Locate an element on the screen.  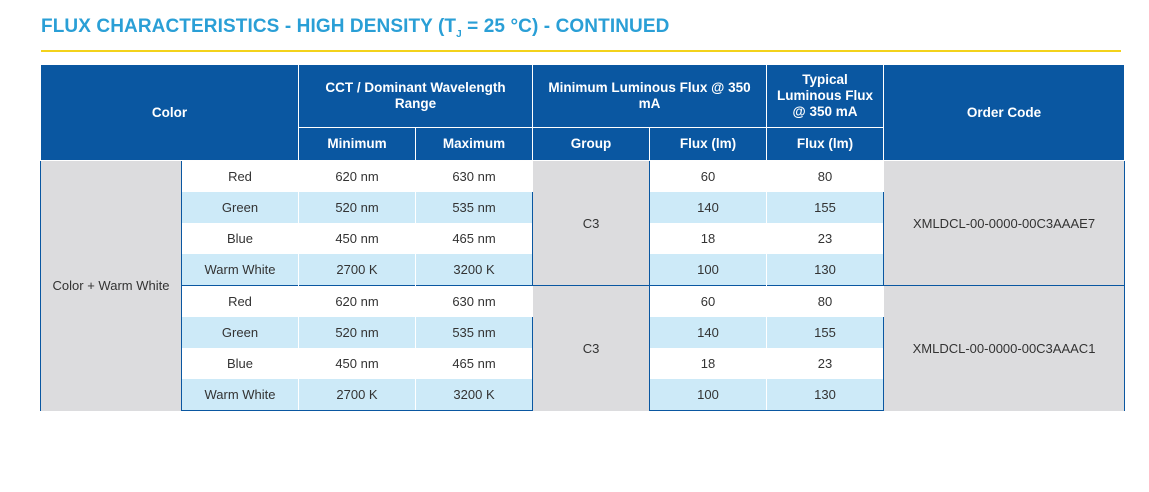
order-code-cell: XMLDCL-00-0000-00C3AAAE7 is located at coordinates (1004, 223).